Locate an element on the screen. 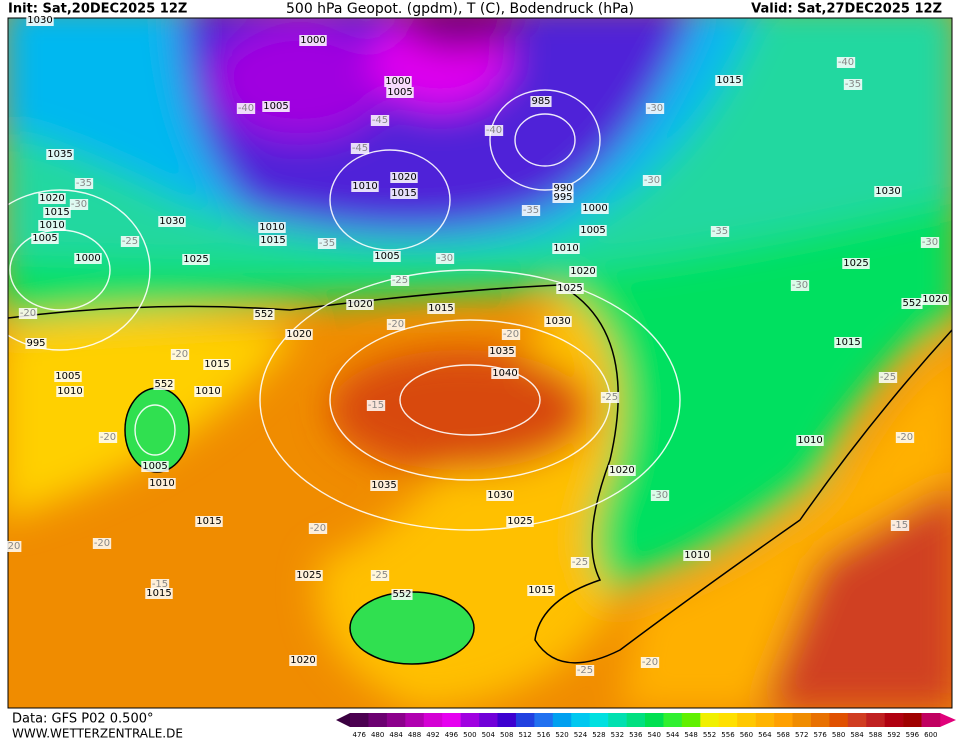 The image size is (959, 741). height-label: 552 is located at coordinates (911, 303).